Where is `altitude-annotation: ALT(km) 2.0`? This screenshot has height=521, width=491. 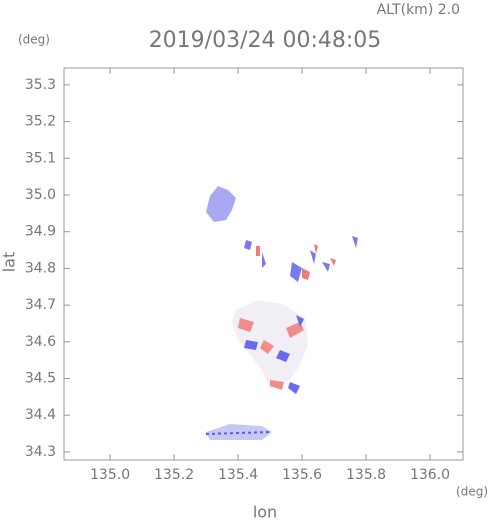
altitude-annotation: ALT(km) 2.0 is located at coordinates (418, 10).